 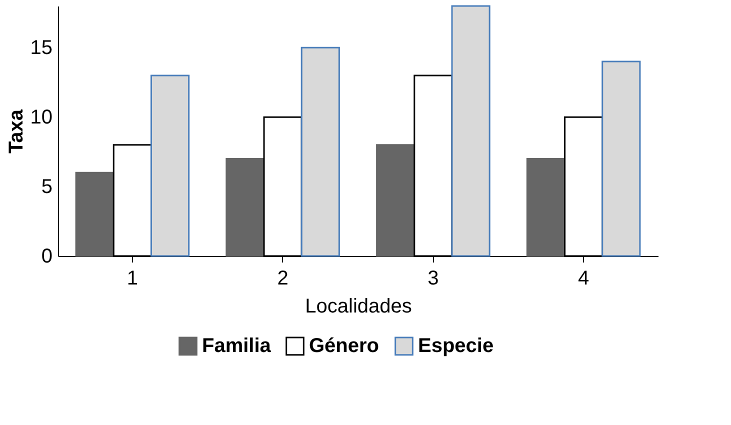 What do you see at coordinates (41, 117) in the screenshot?
I see `y-tick-label: 10` at bounding box center [41, 117].